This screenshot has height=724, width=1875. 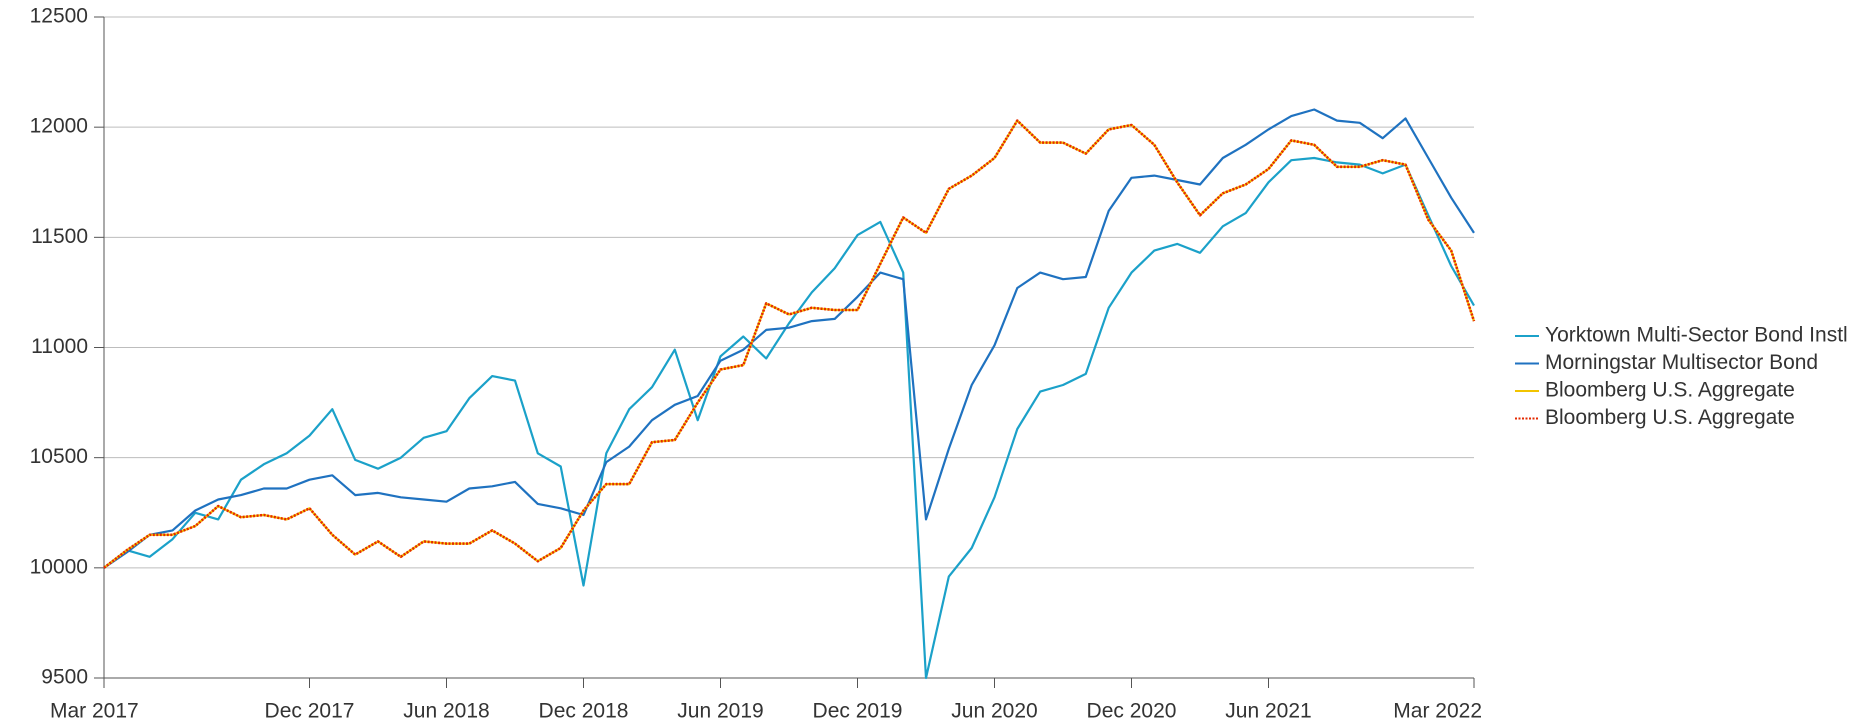 What do you see at coordinates (858, 711) in the screenshot?
I see `x-tick-label: Dec 2019` at bounding box center [858, 711].